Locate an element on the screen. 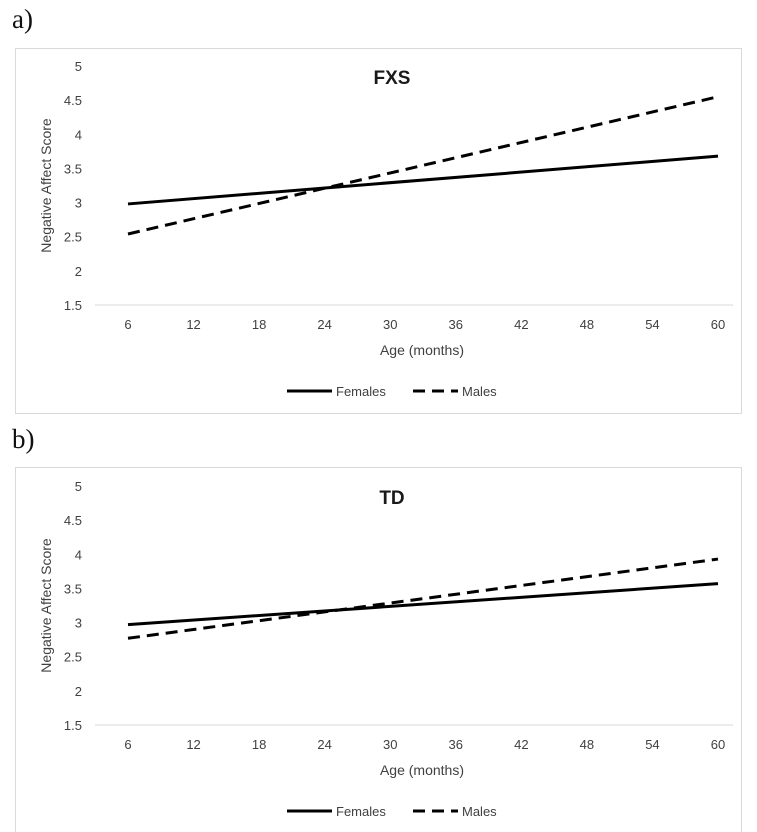  panel-label-b: b) is located at coordinates (23, 439).